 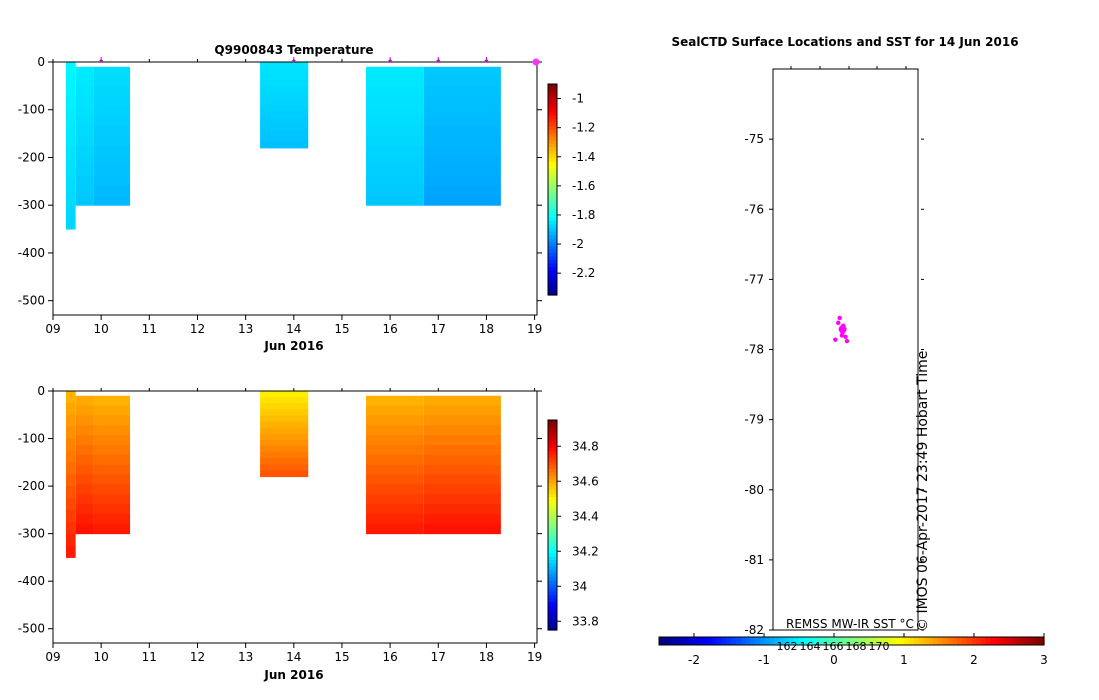 What do you see at coordinates (197, 329) in the screenshot?
I see `x-tick-label: 12` at bounding box center [197, 329].